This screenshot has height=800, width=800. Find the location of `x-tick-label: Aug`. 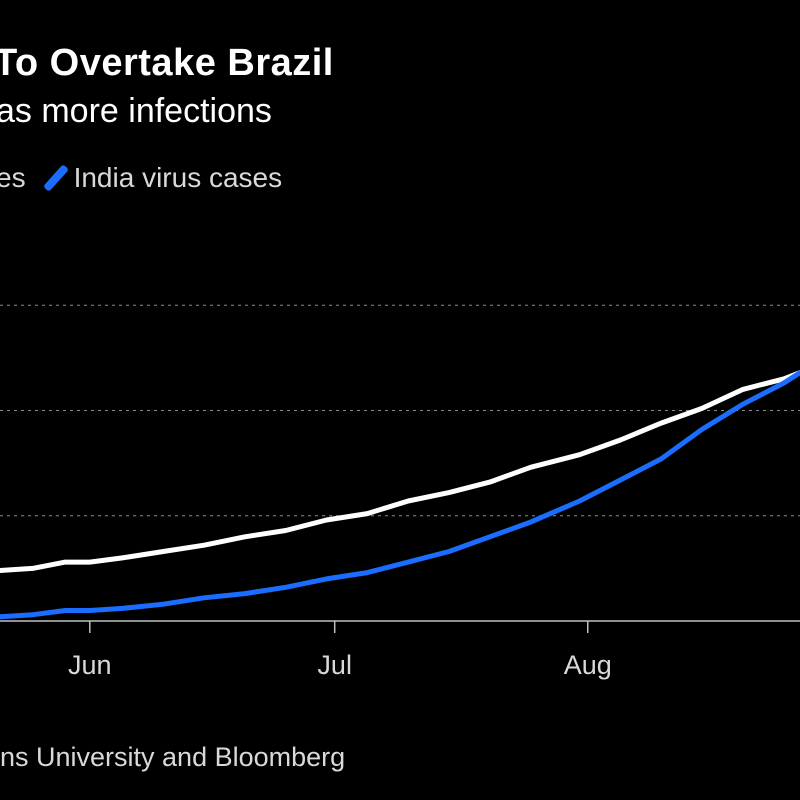

x-tick-label: Aug is located at coordinates (588, 665).